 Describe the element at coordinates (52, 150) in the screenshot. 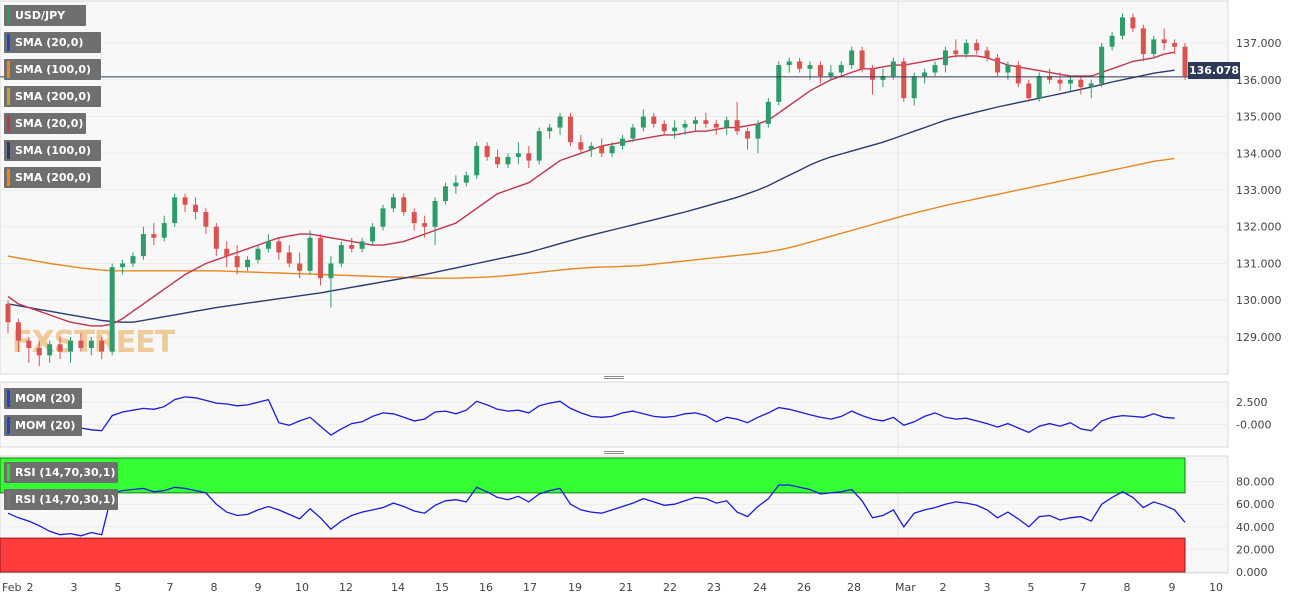

I see `indicator-label-sma100-alt: SMA (100,0)` at that location.